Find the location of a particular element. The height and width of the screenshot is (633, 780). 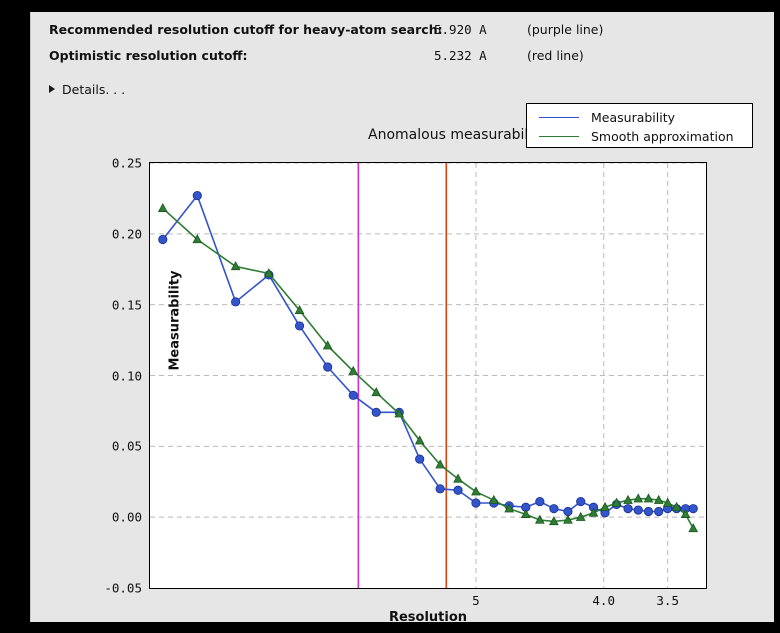

legend-item-measurability: Measurability is located at coordinates (639, 117).